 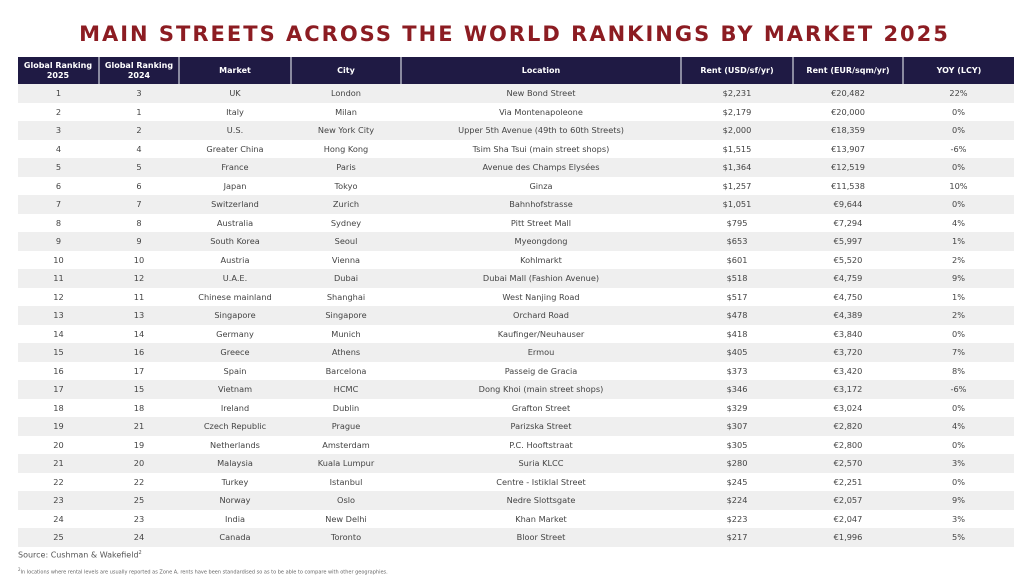 What do you see at coordinates (541, 481) in the screenshot?
I see `cell-location: Centre - Istiklal Street` at bounding box center [541, 481].